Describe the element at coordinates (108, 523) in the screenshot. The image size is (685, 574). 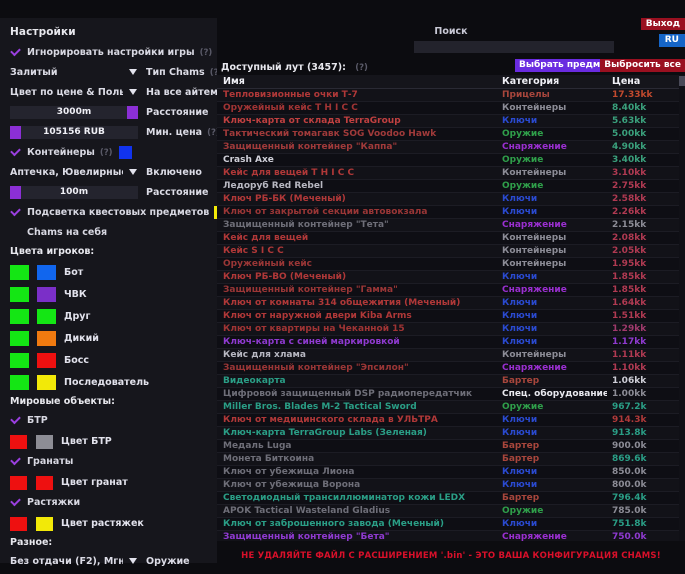
I see `setting-tripwire-color: Цвет растяжек` at that location.